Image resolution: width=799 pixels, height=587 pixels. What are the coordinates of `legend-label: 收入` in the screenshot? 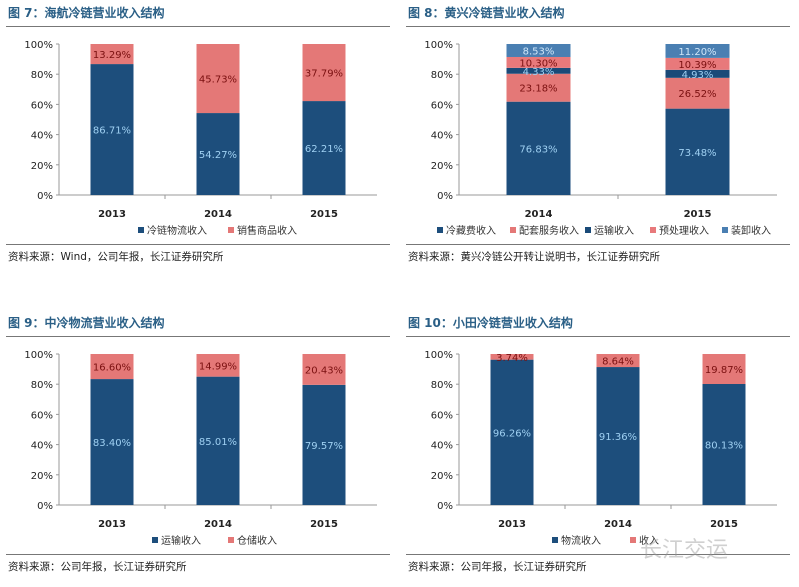 It's located at (649, 540).